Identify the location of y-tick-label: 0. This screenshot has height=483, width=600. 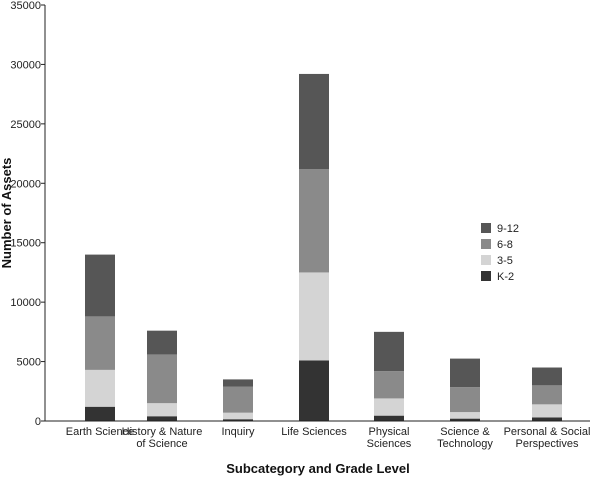
(38, 422).